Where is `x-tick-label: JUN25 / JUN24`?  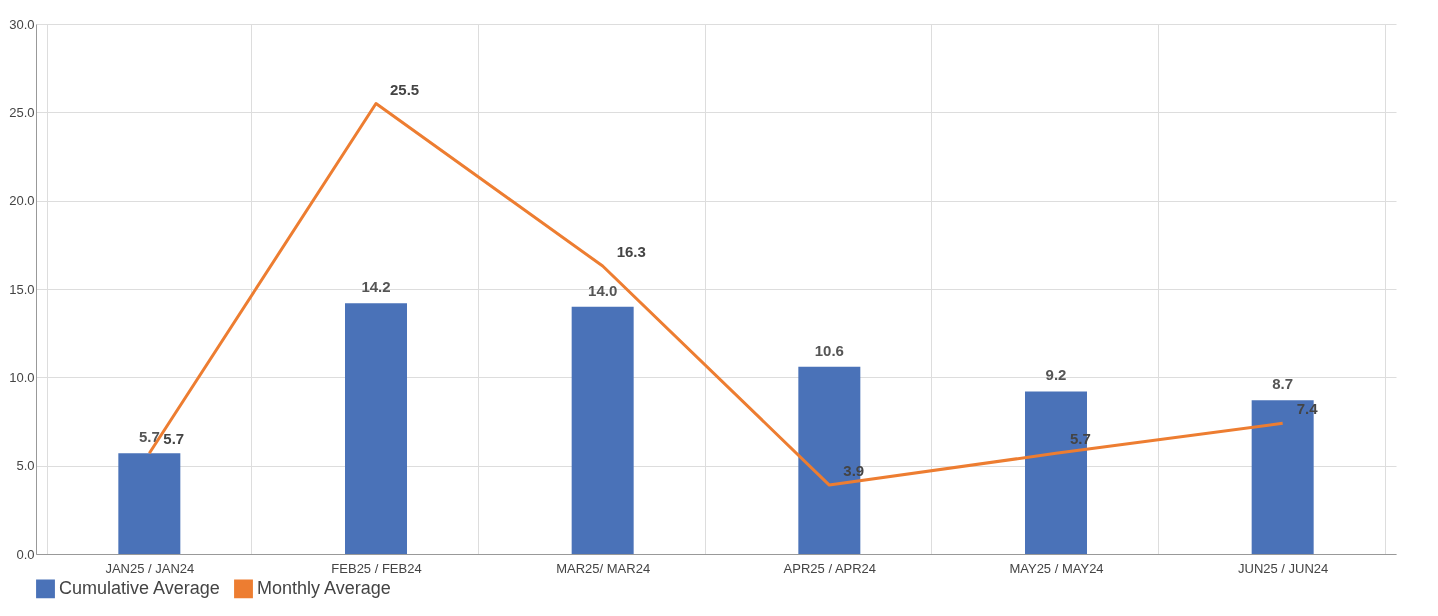 x-tick-label: JUN25 / JUN24 is located at coordinates (1283, 568).